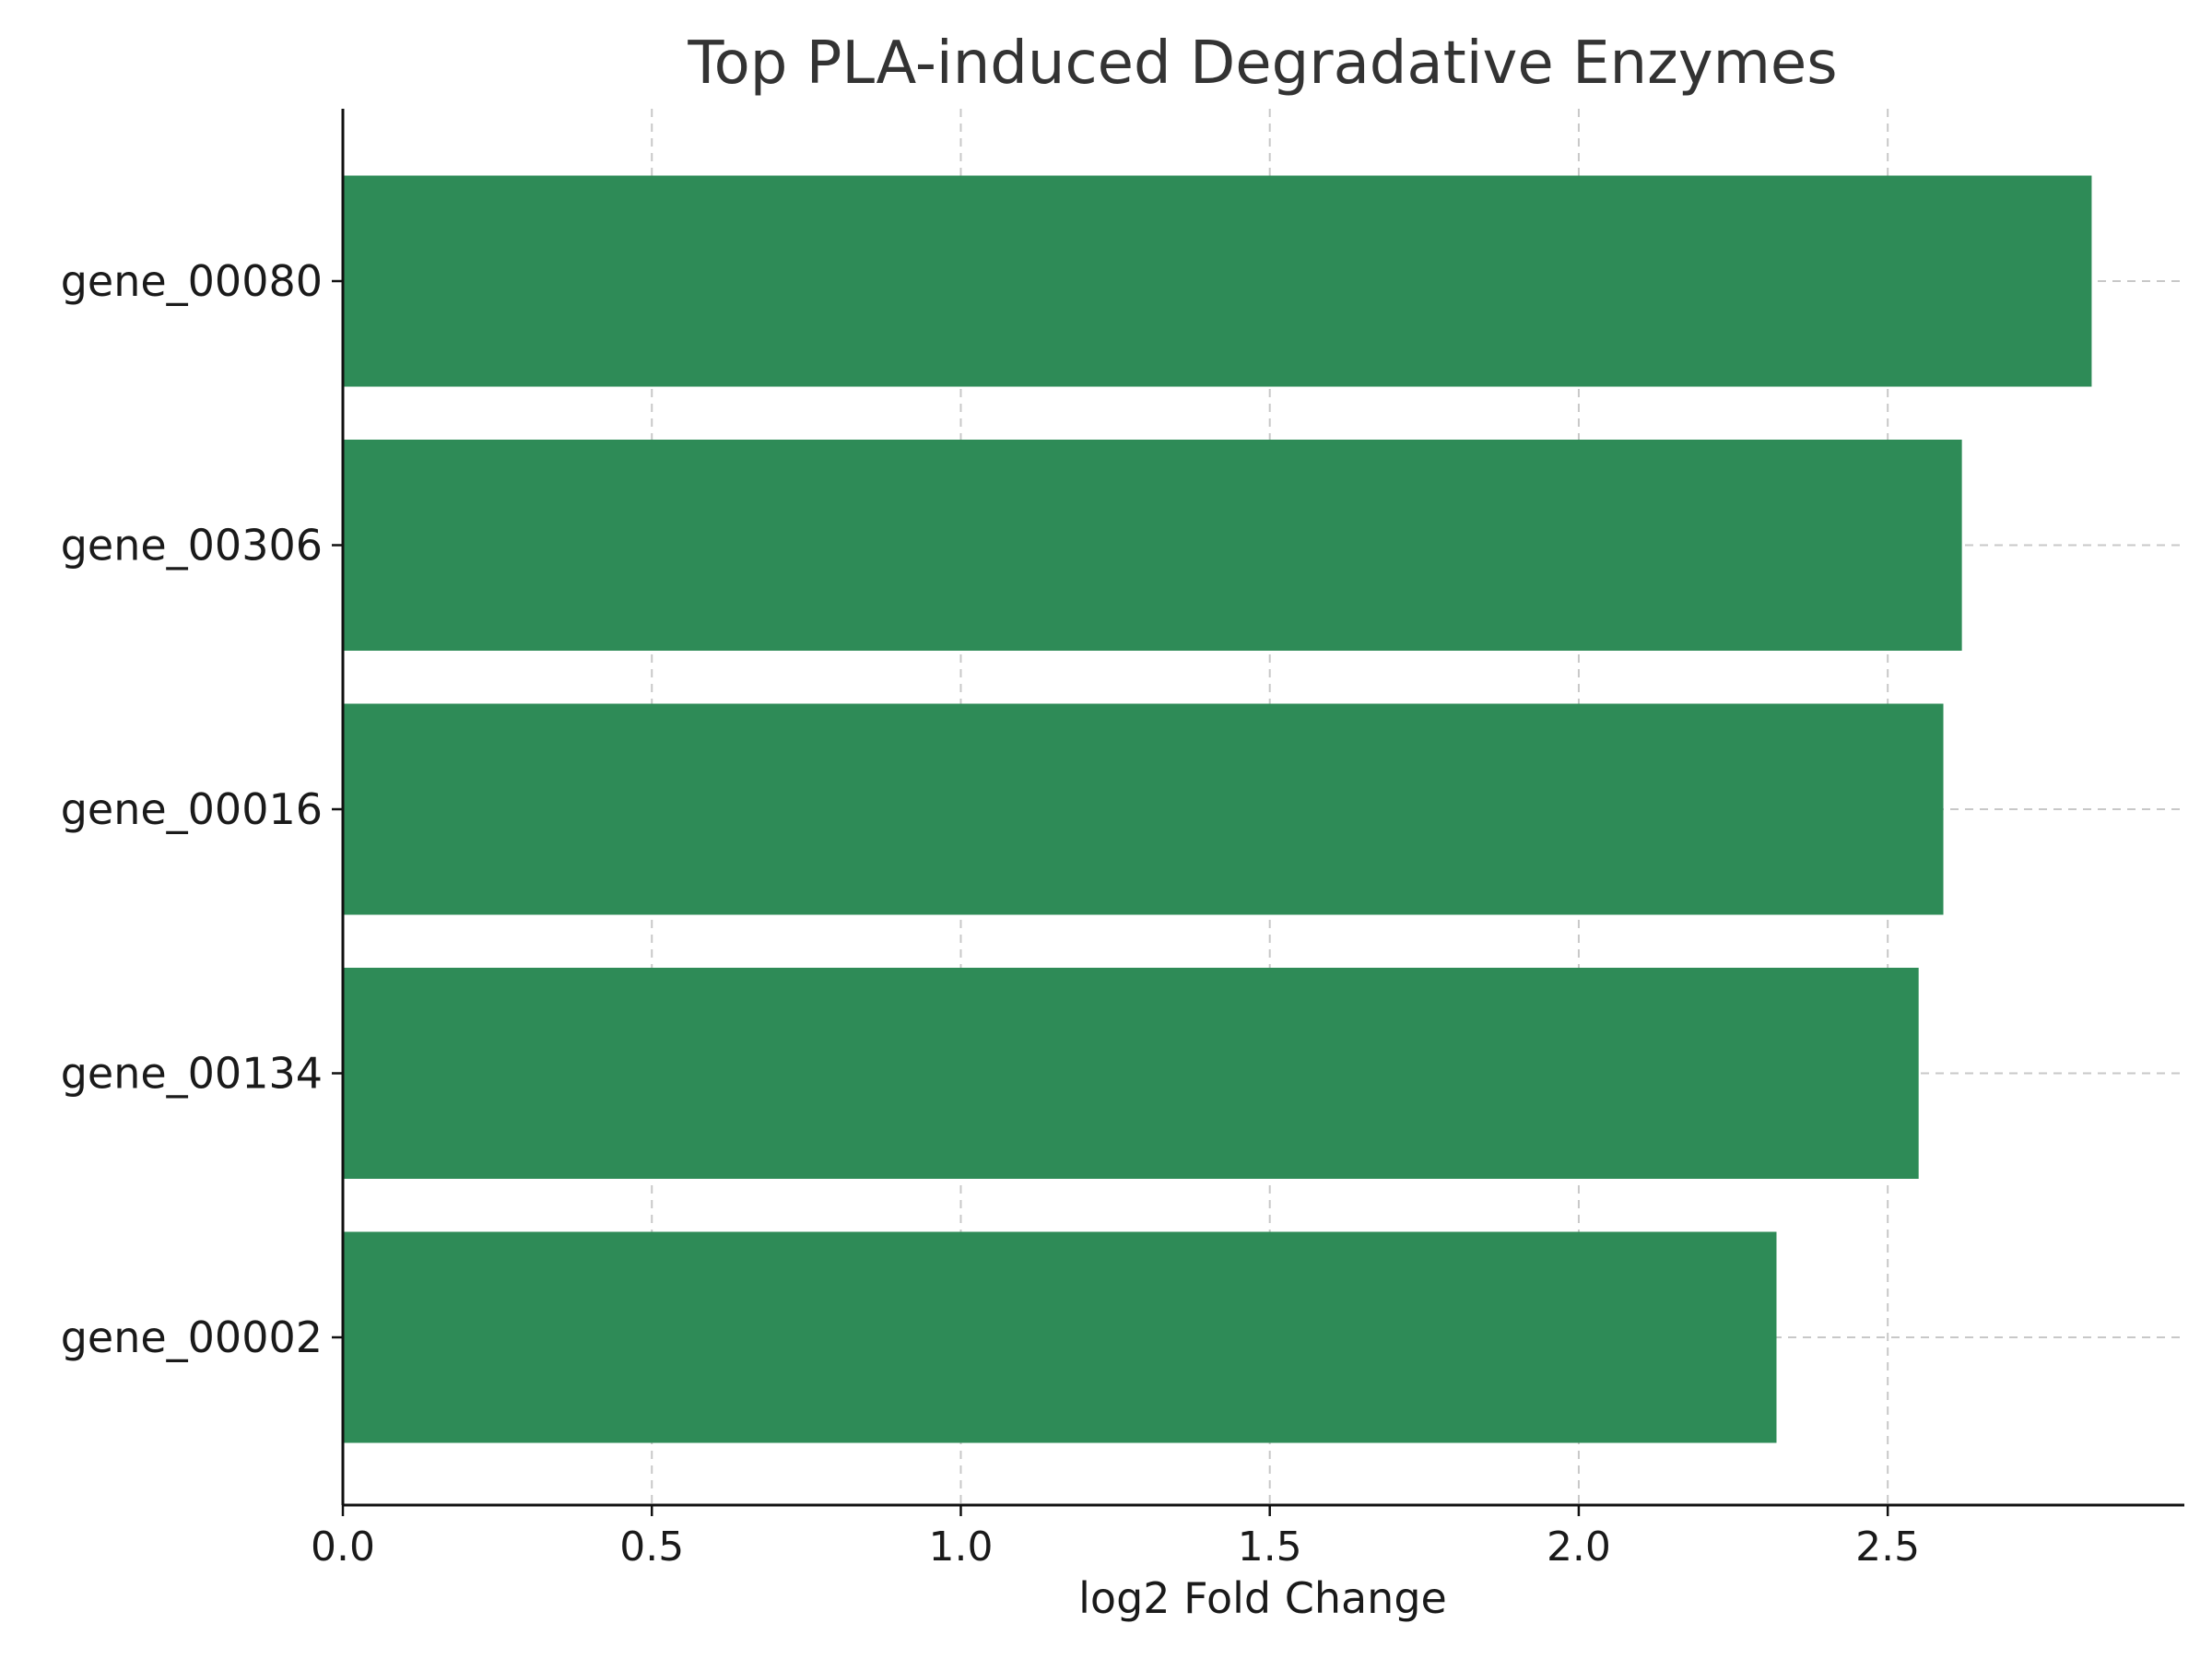 The image size is (2212, 1659). I want to click on x-tick-label: 2.5, so click(1887, 1547).